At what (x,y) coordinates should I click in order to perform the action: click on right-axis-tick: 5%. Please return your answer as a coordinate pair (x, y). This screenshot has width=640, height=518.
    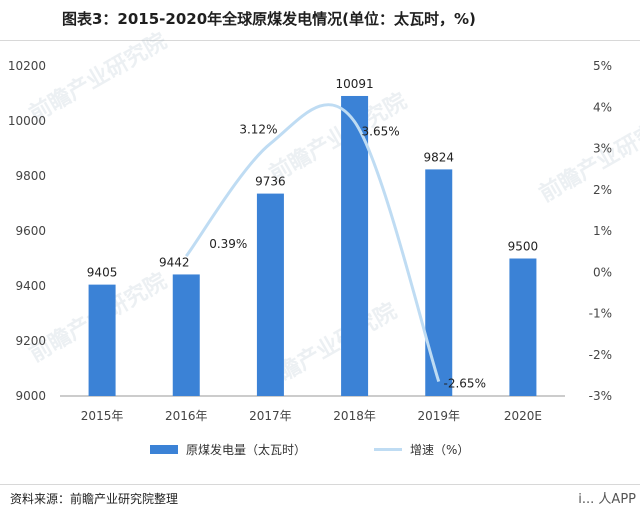
    Looking at the image, I should click on (602, 66).